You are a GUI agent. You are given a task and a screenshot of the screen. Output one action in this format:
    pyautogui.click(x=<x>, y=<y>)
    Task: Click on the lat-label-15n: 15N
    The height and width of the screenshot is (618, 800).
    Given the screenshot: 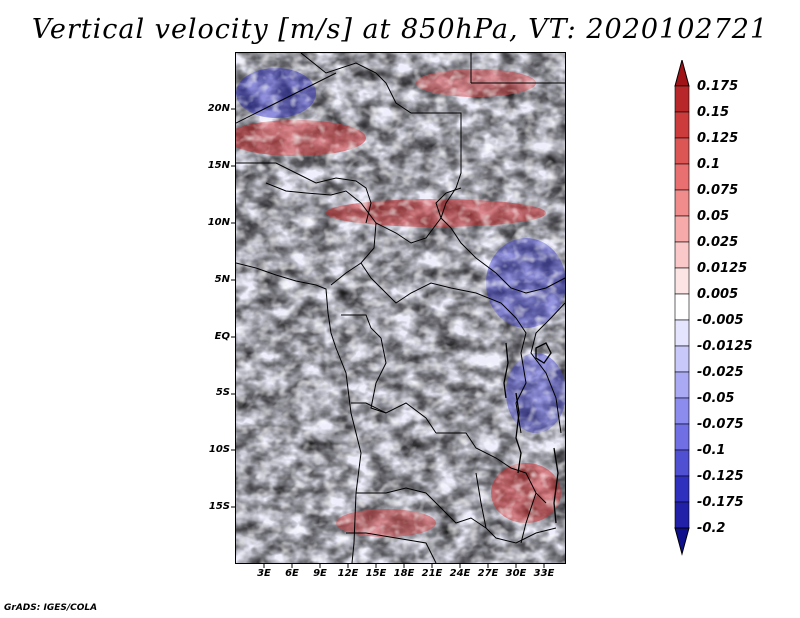 What is the action you would take?
    pyautogui.click(x=218, y=165)
    